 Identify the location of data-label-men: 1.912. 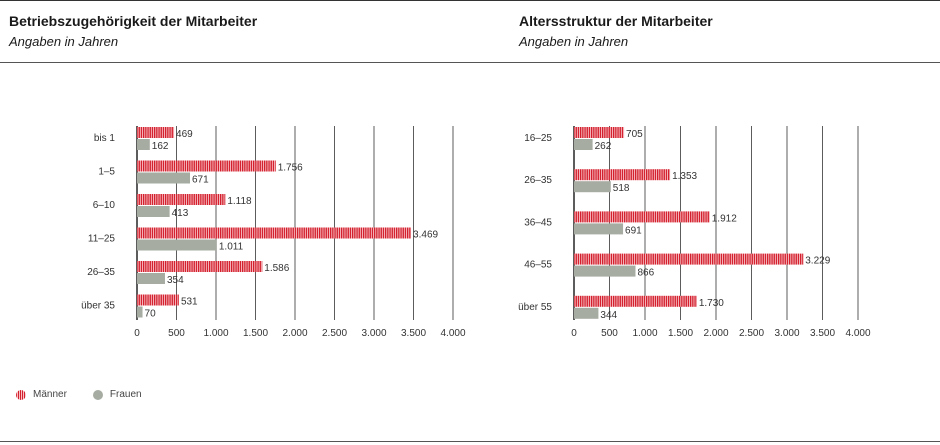
(724, 218).